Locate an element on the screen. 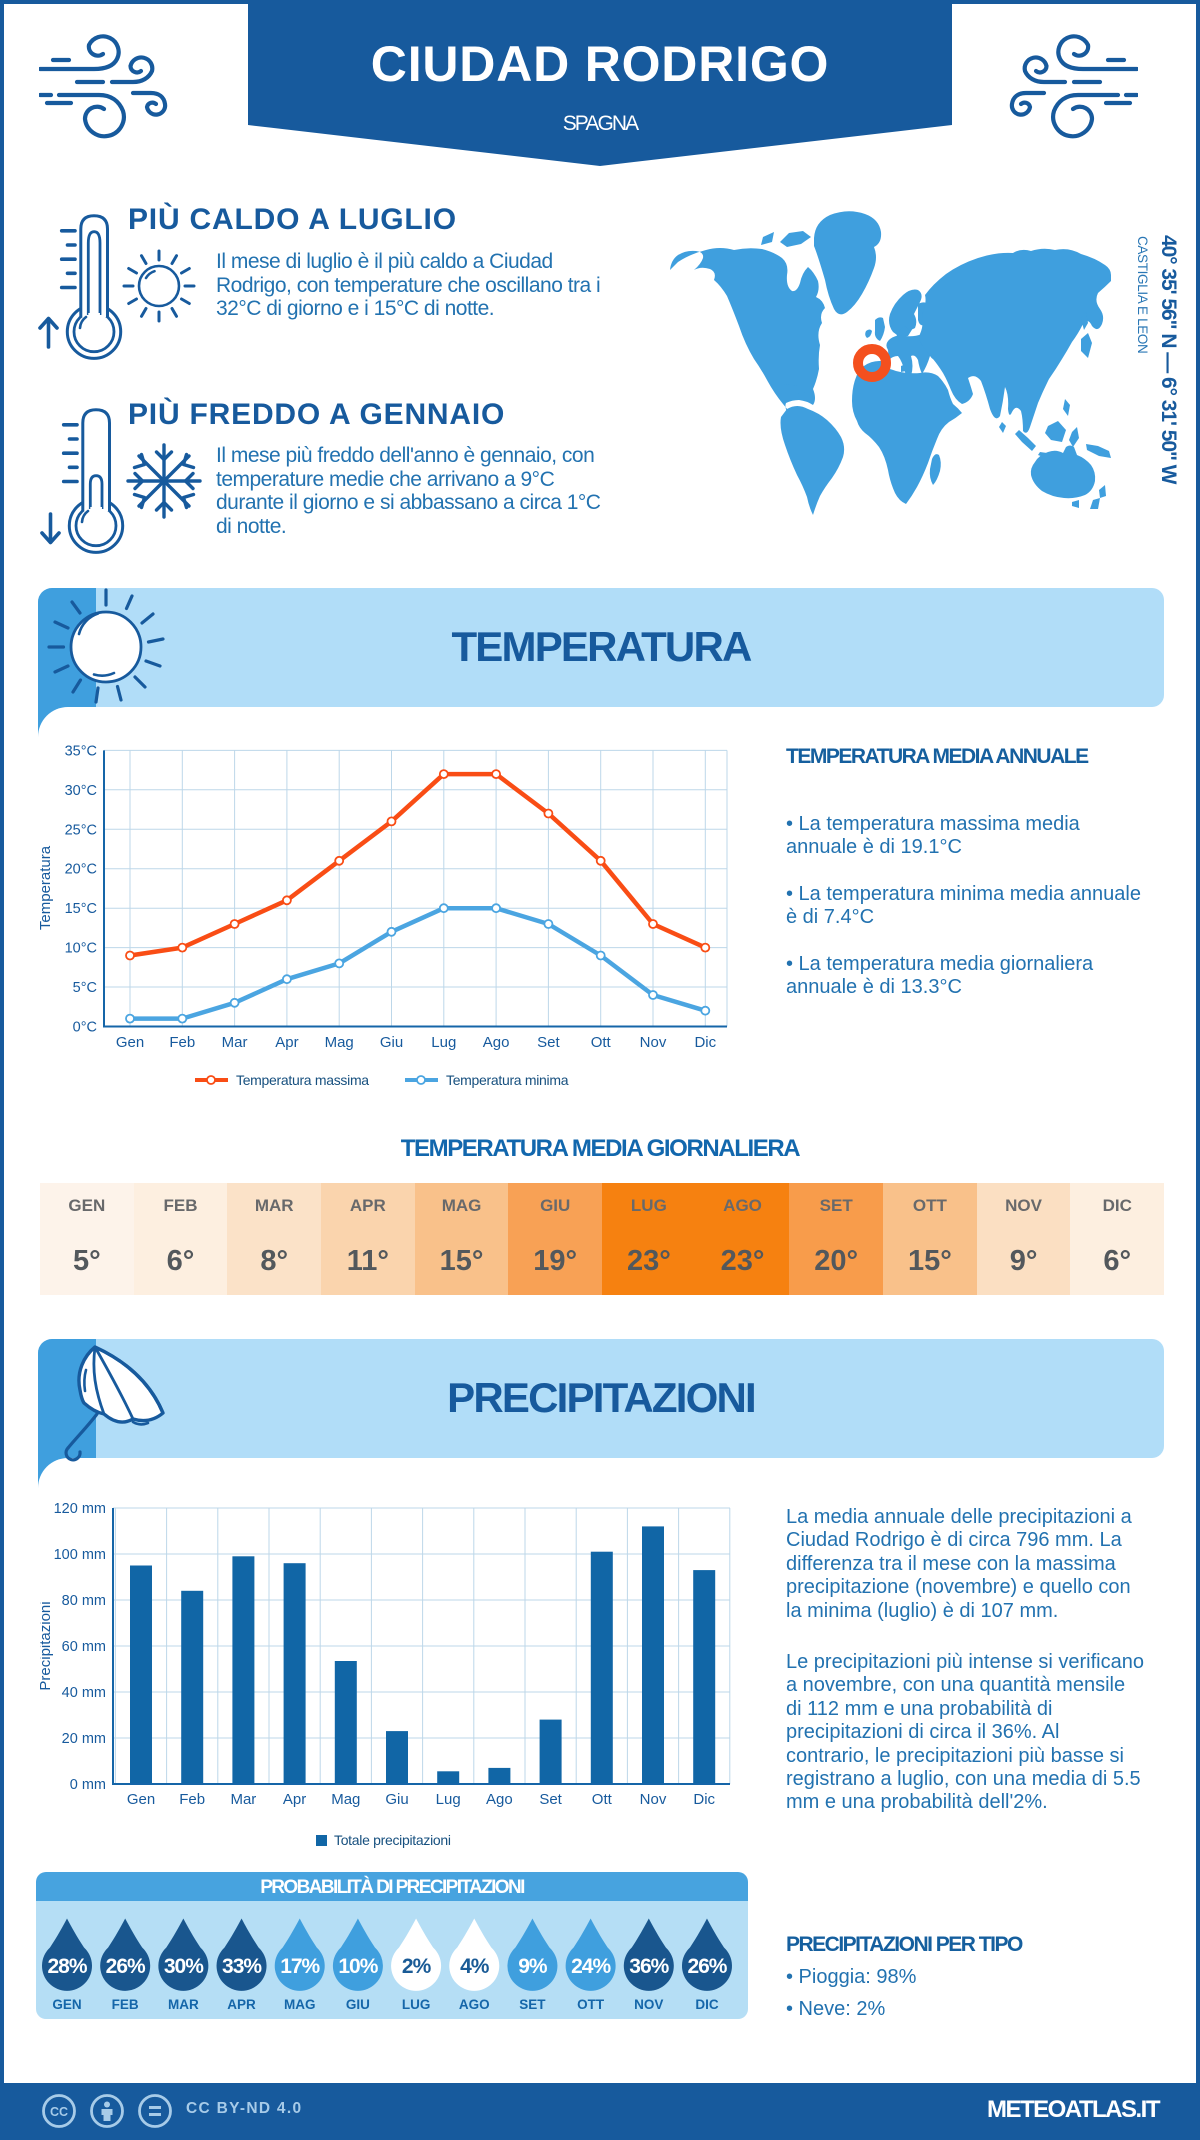 The height and width of the screenshot is (2140, 1200). svg-text: 40 mm is located at coordinates (84, 1693).